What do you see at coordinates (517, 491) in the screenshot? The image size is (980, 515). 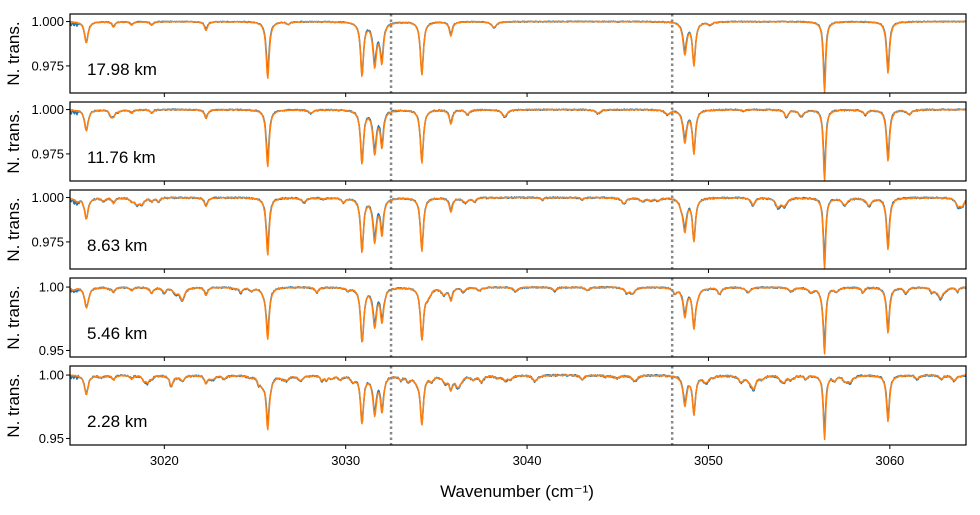 I see `x-axis-label: Wavenumber (cm⁻¹)` at bounding box center [517, 491].